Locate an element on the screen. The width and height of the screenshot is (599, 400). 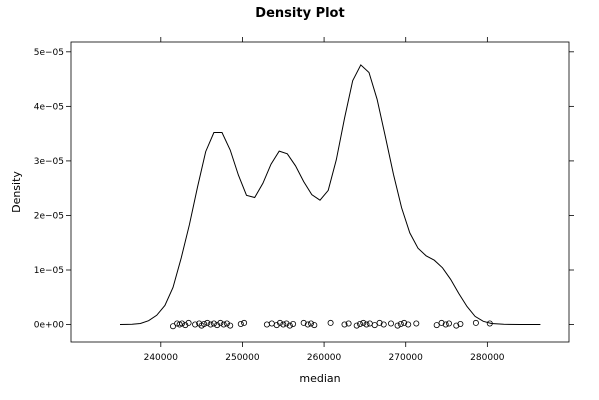
y-tick-label: 5e−05 is located at coordinates (49, 53).